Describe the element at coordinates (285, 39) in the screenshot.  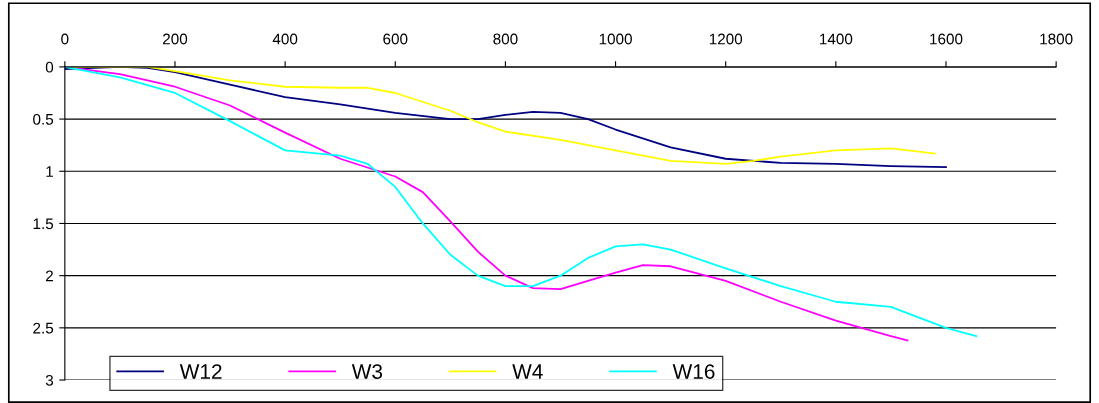
I see `x-tick-label: 400` at that location.